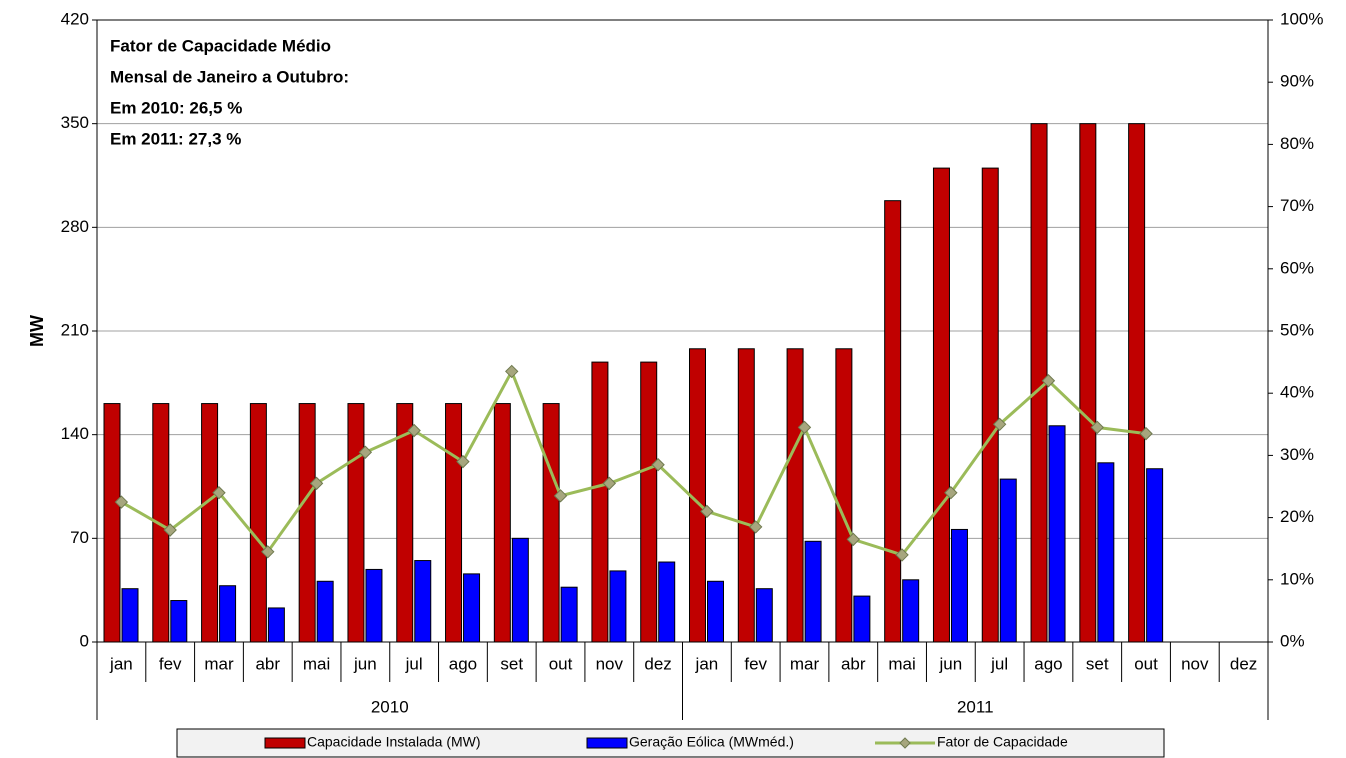 This screenshot has height=758, width=1346. Describe the element at coordinates (176, 107) in the screenshot. I see `annotation: Em 2010: 26,5 %` at that location.